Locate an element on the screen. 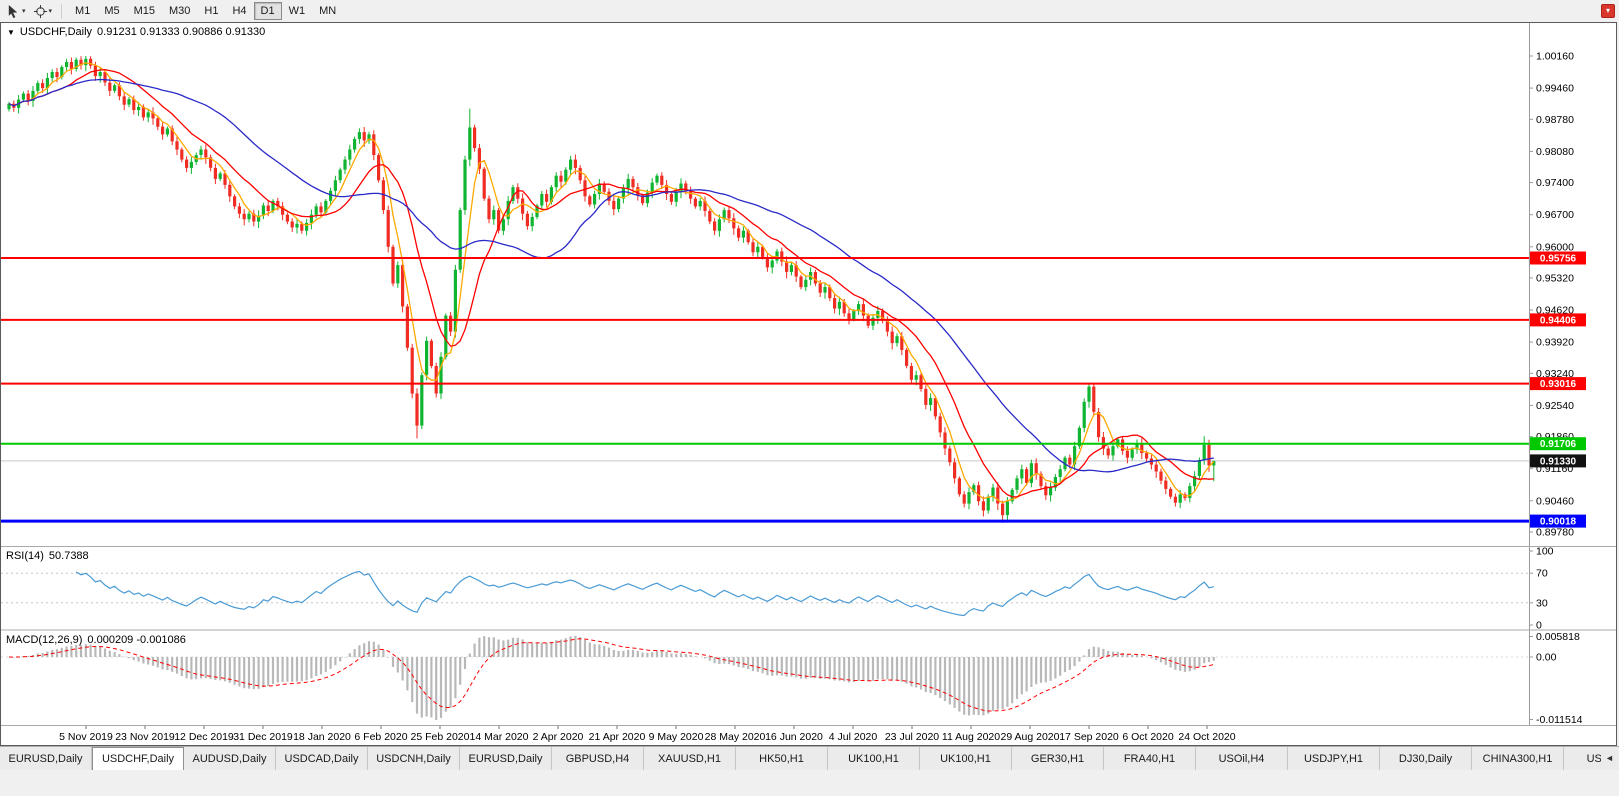 This screenshot has height=796, width=1619. crosshair-icon is located at coordinates (40, 11).